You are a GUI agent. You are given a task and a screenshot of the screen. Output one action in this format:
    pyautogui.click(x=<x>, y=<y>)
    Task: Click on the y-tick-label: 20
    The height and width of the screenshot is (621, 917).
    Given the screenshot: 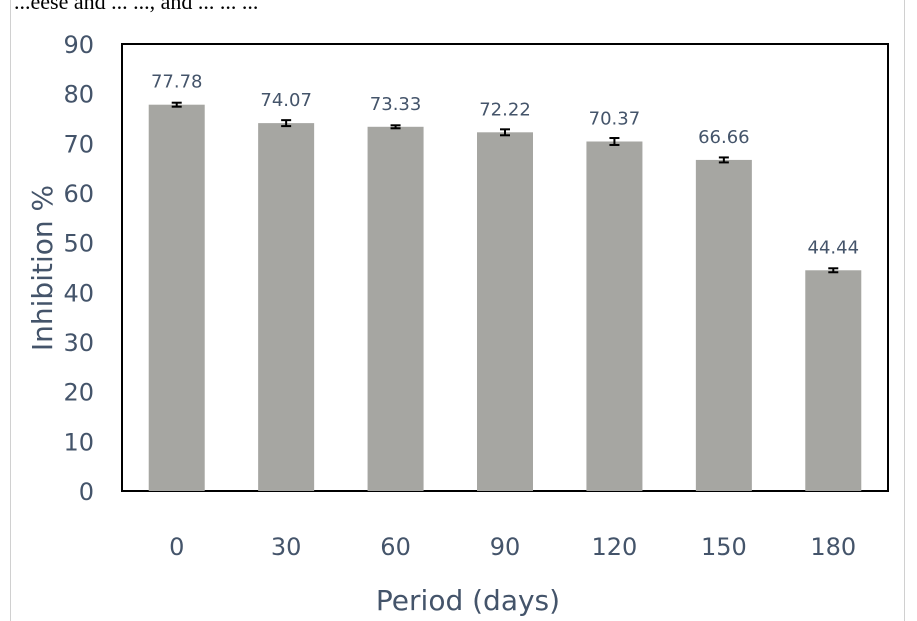 What is the action you would take?
    pyautogui.click(x=78, y=393)
    